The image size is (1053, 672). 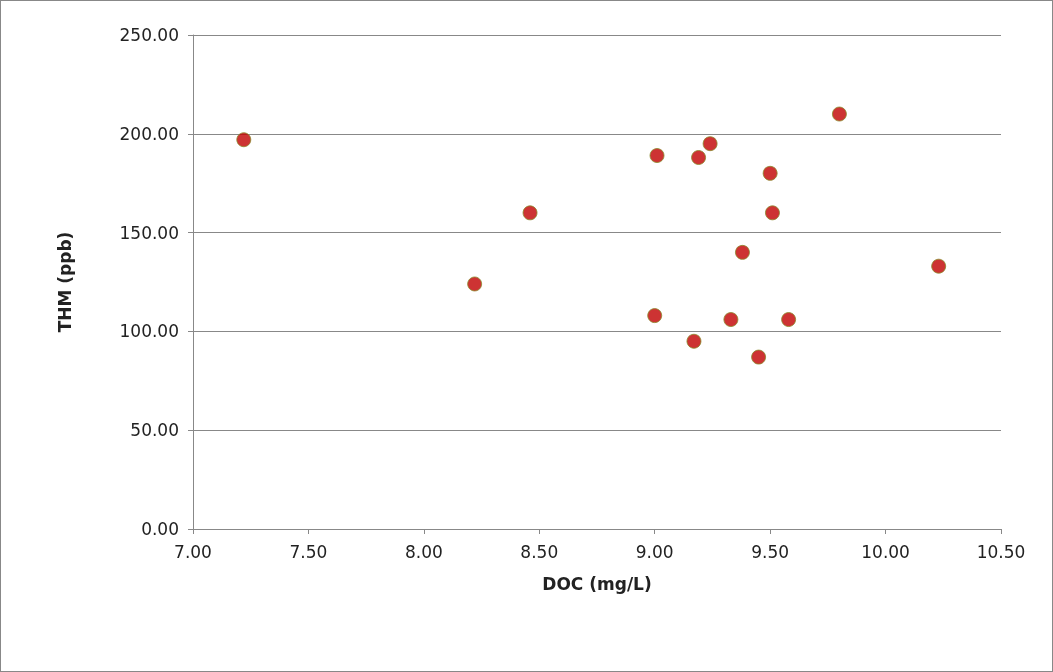 I want to click on x-tick-label: 10.50, so click(x=1001, y=551).